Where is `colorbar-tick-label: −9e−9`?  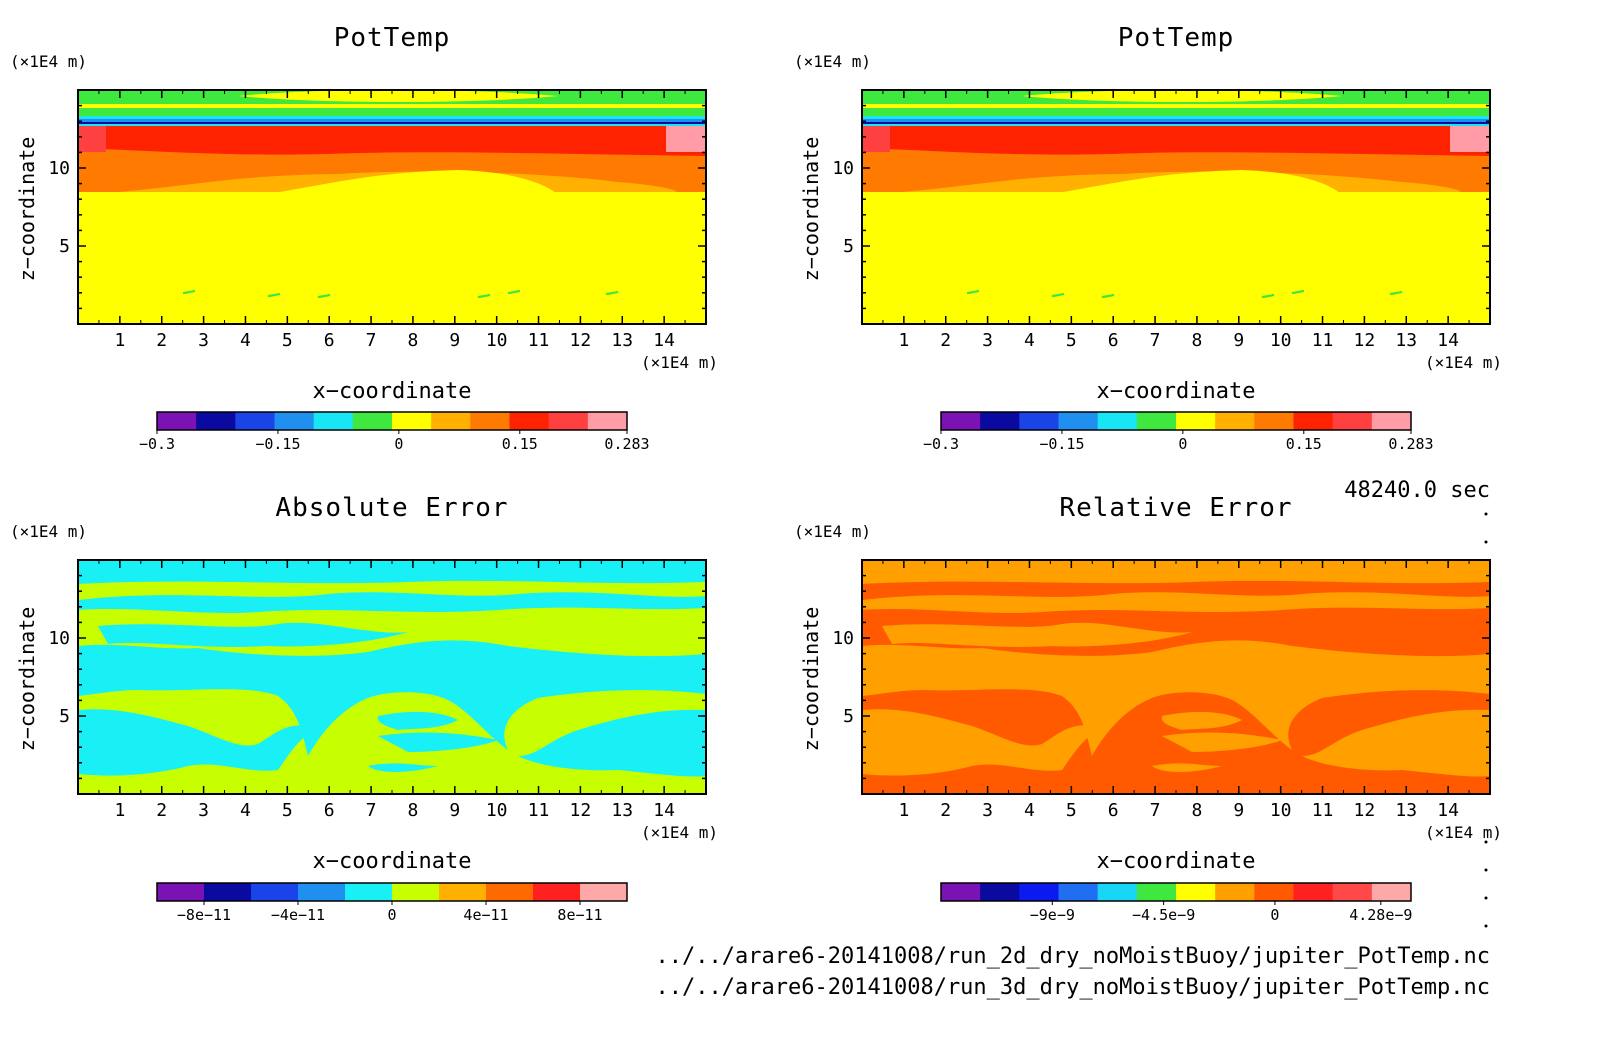 colorbar-tick-label: −9e−9 is located at coordinates (1052, 915).